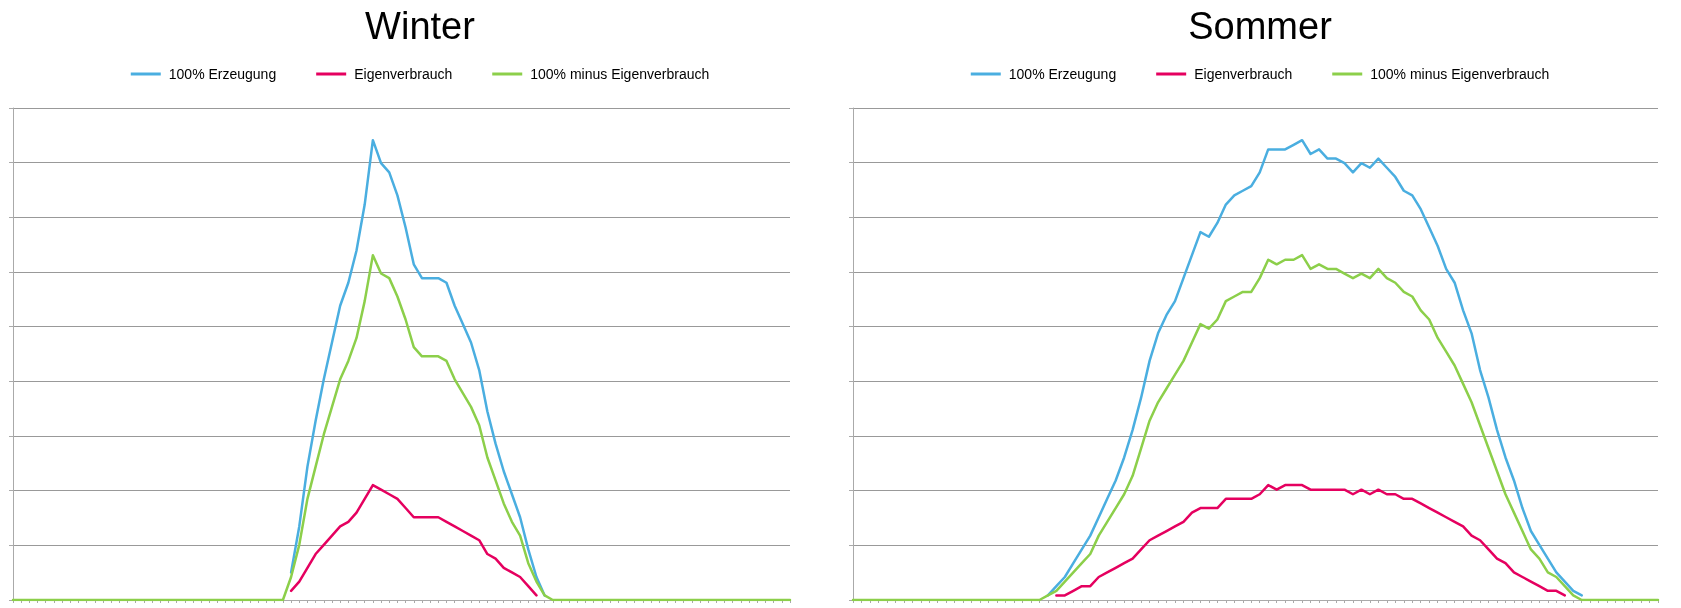 This screenshot has height=608, width=1681. I want to click on chart-title: Winter, so click(420, 26).